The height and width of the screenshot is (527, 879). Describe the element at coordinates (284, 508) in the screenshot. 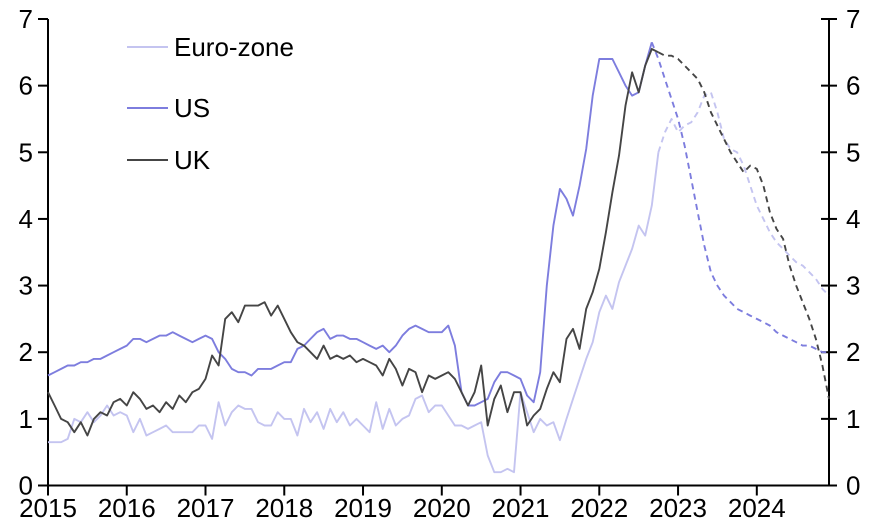

I see `svg-text: 2018` at that location.